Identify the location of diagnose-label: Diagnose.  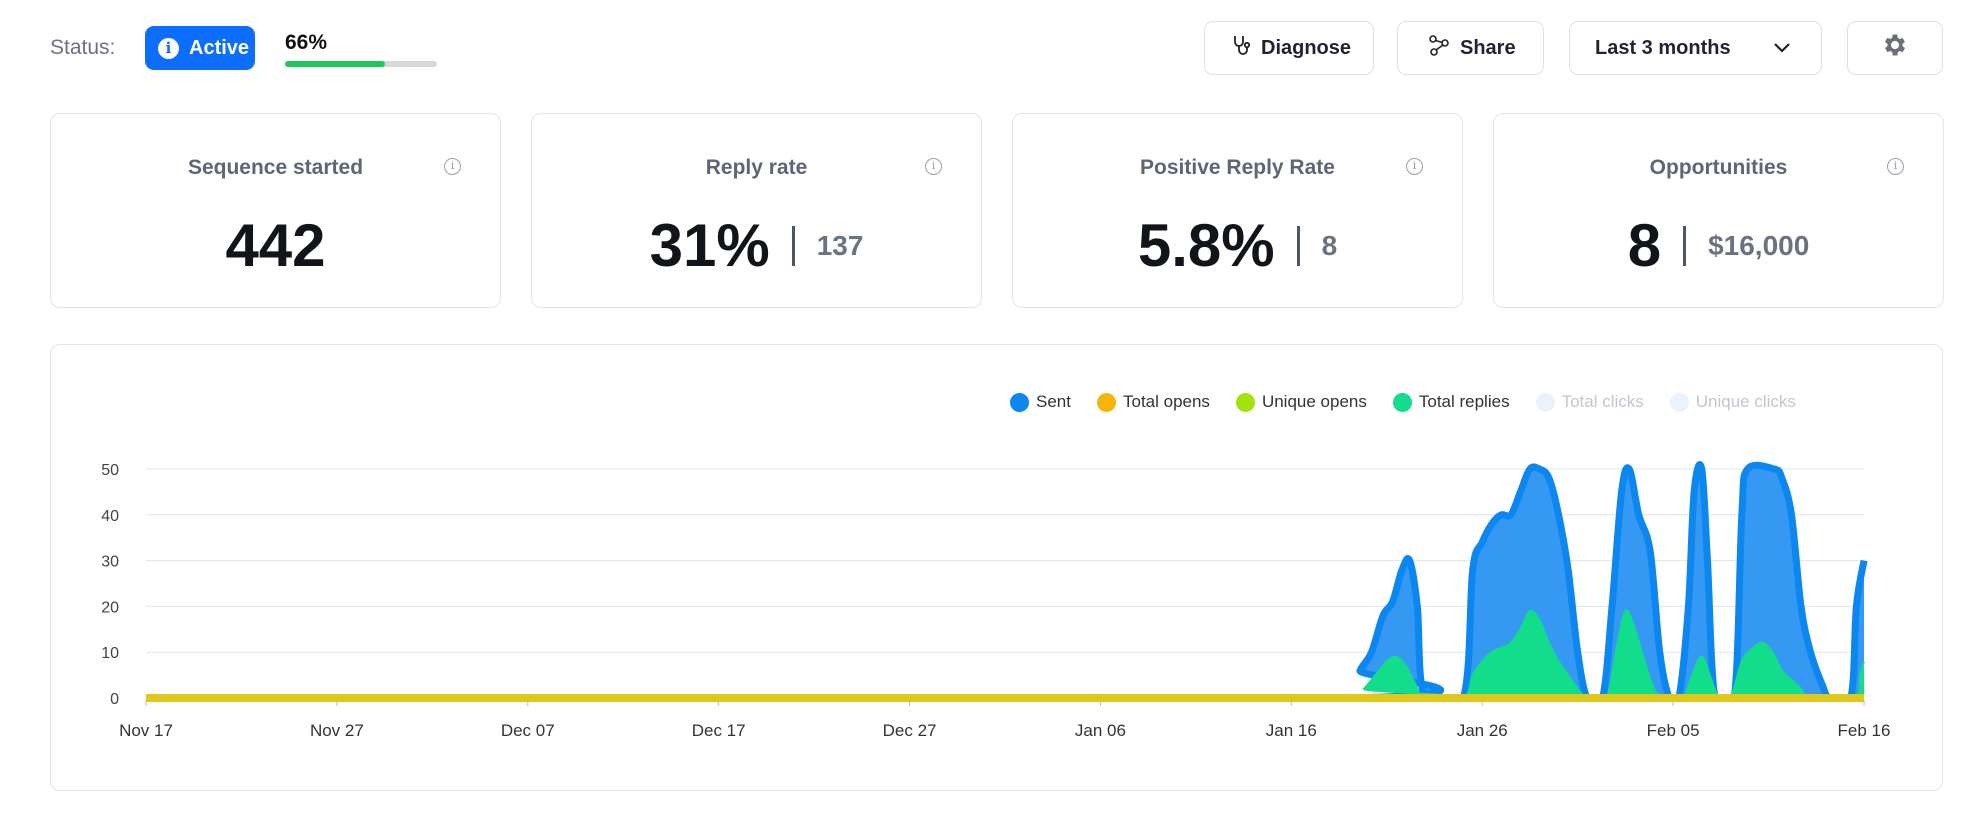
(1306, 47).